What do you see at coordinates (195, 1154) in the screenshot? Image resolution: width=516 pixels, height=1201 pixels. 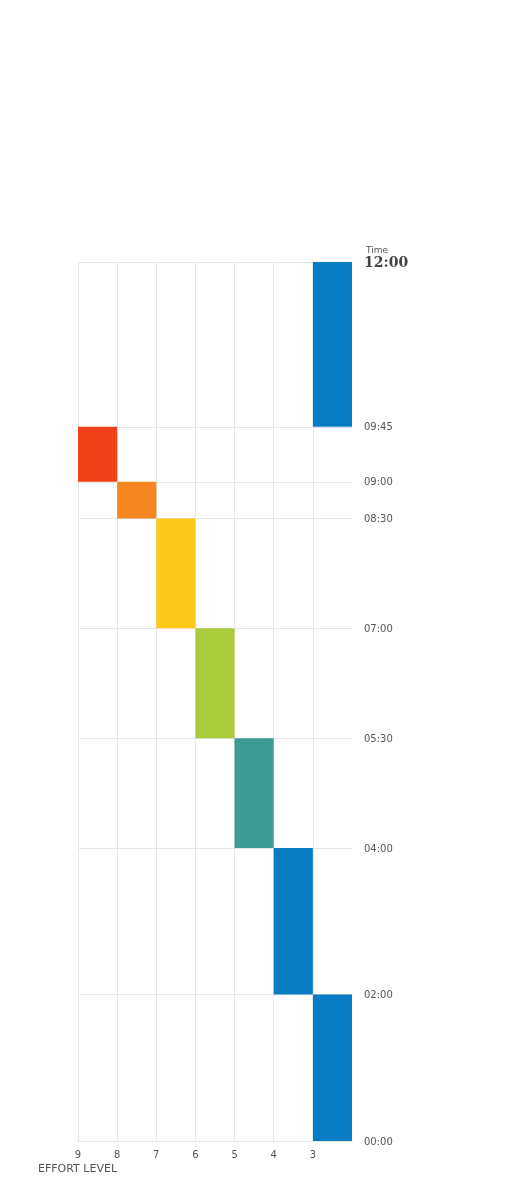 I see `x-tick-label: 6` at bounding box center [195, 1154].